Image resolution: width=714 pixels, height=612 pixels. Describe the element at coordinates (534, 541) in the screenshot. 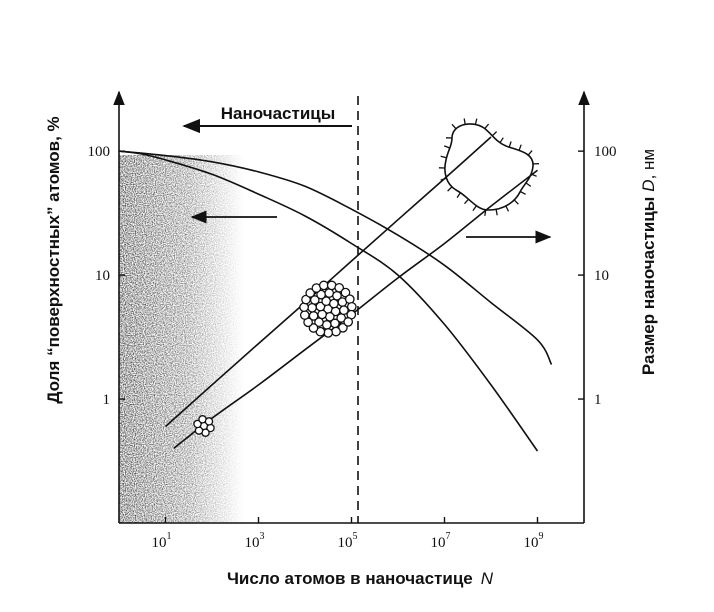

I see `x-tick-label-4: 10⁹` at that location.